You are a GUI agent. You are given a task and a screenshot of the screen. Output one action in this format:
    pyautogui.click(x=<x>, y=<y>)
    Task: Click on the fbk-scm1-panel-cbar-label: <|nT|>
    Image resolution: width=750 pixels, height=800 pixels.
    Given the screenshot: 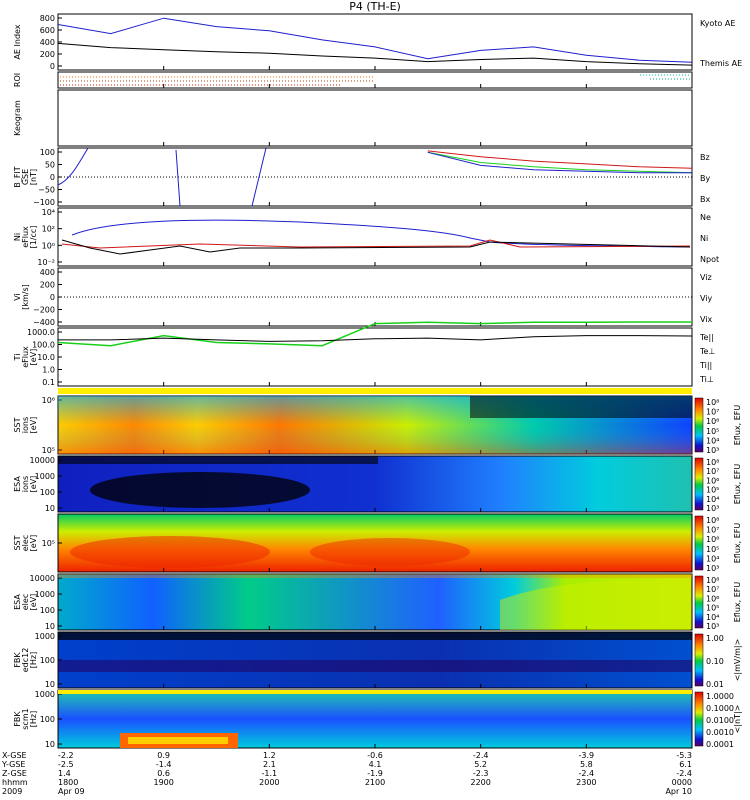 What is the action you would take?
    pyautogui.click(x=737, y=719)
    